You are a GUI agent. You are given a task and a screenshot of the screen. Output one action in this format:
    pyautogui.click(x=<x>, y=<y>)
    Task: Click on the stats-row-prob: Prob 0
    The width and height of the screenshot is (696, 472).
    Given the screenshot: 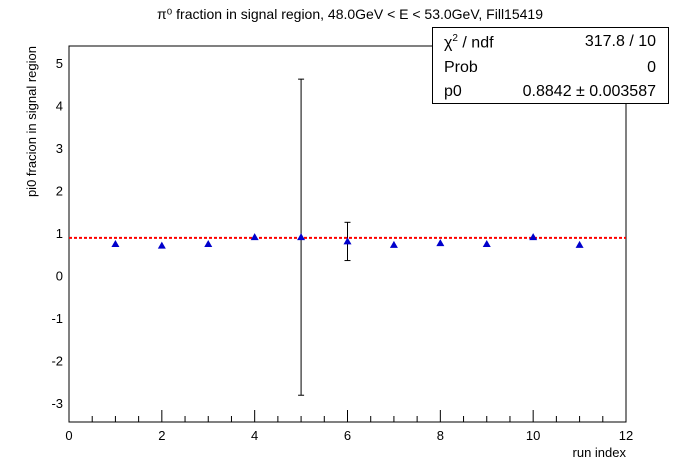 What is the action you would take?
    pyautogui.click(x=550, y=68)
    